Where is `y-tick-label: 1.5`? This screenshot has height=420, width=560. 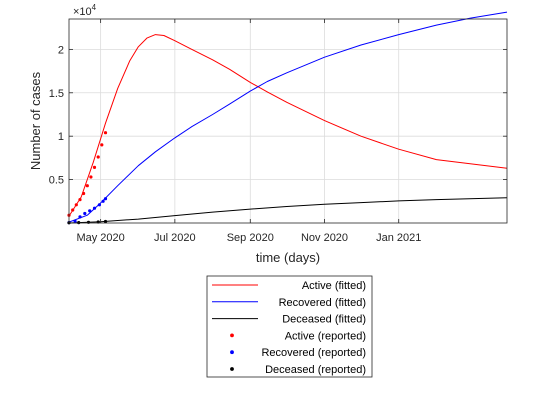
y-tick-label: 1.5 is located at coordinates (56, 94).